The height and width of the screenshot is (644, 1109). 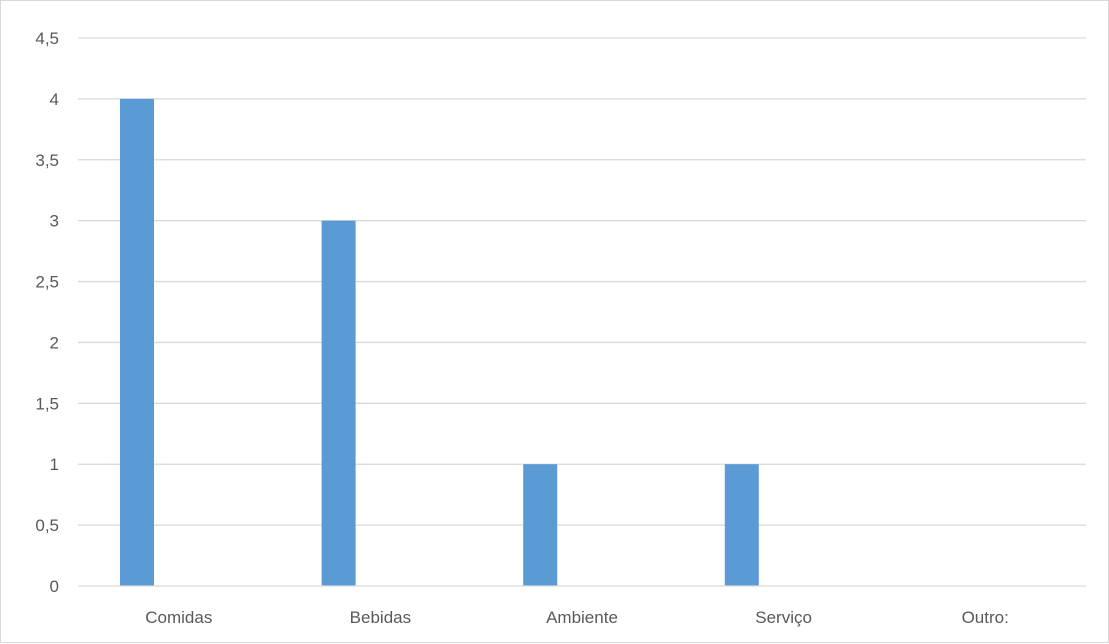 I want to click on y-tick-label: 2, so click(x=54, y=342).